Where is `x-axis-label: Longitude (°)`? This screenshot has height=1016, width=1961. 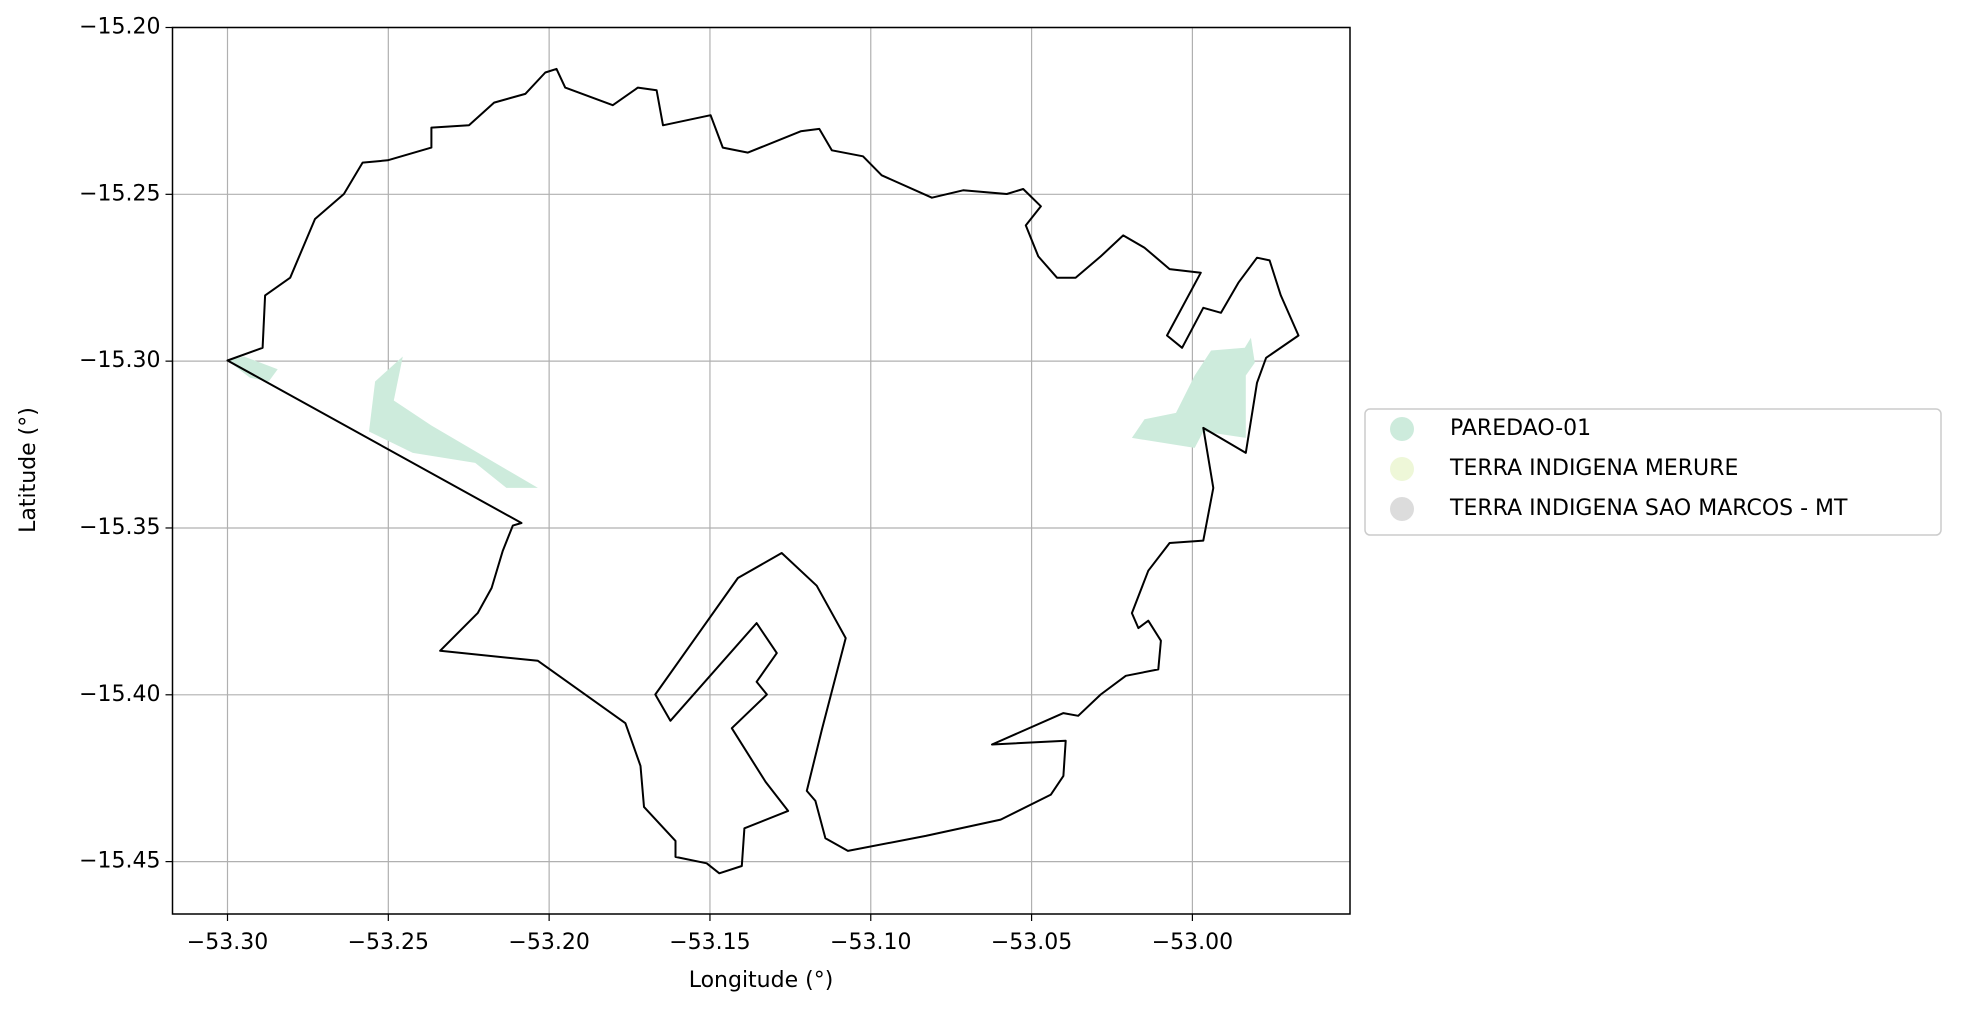
x-axis-label: Longitude (°) is located at coordinates (761, 980).